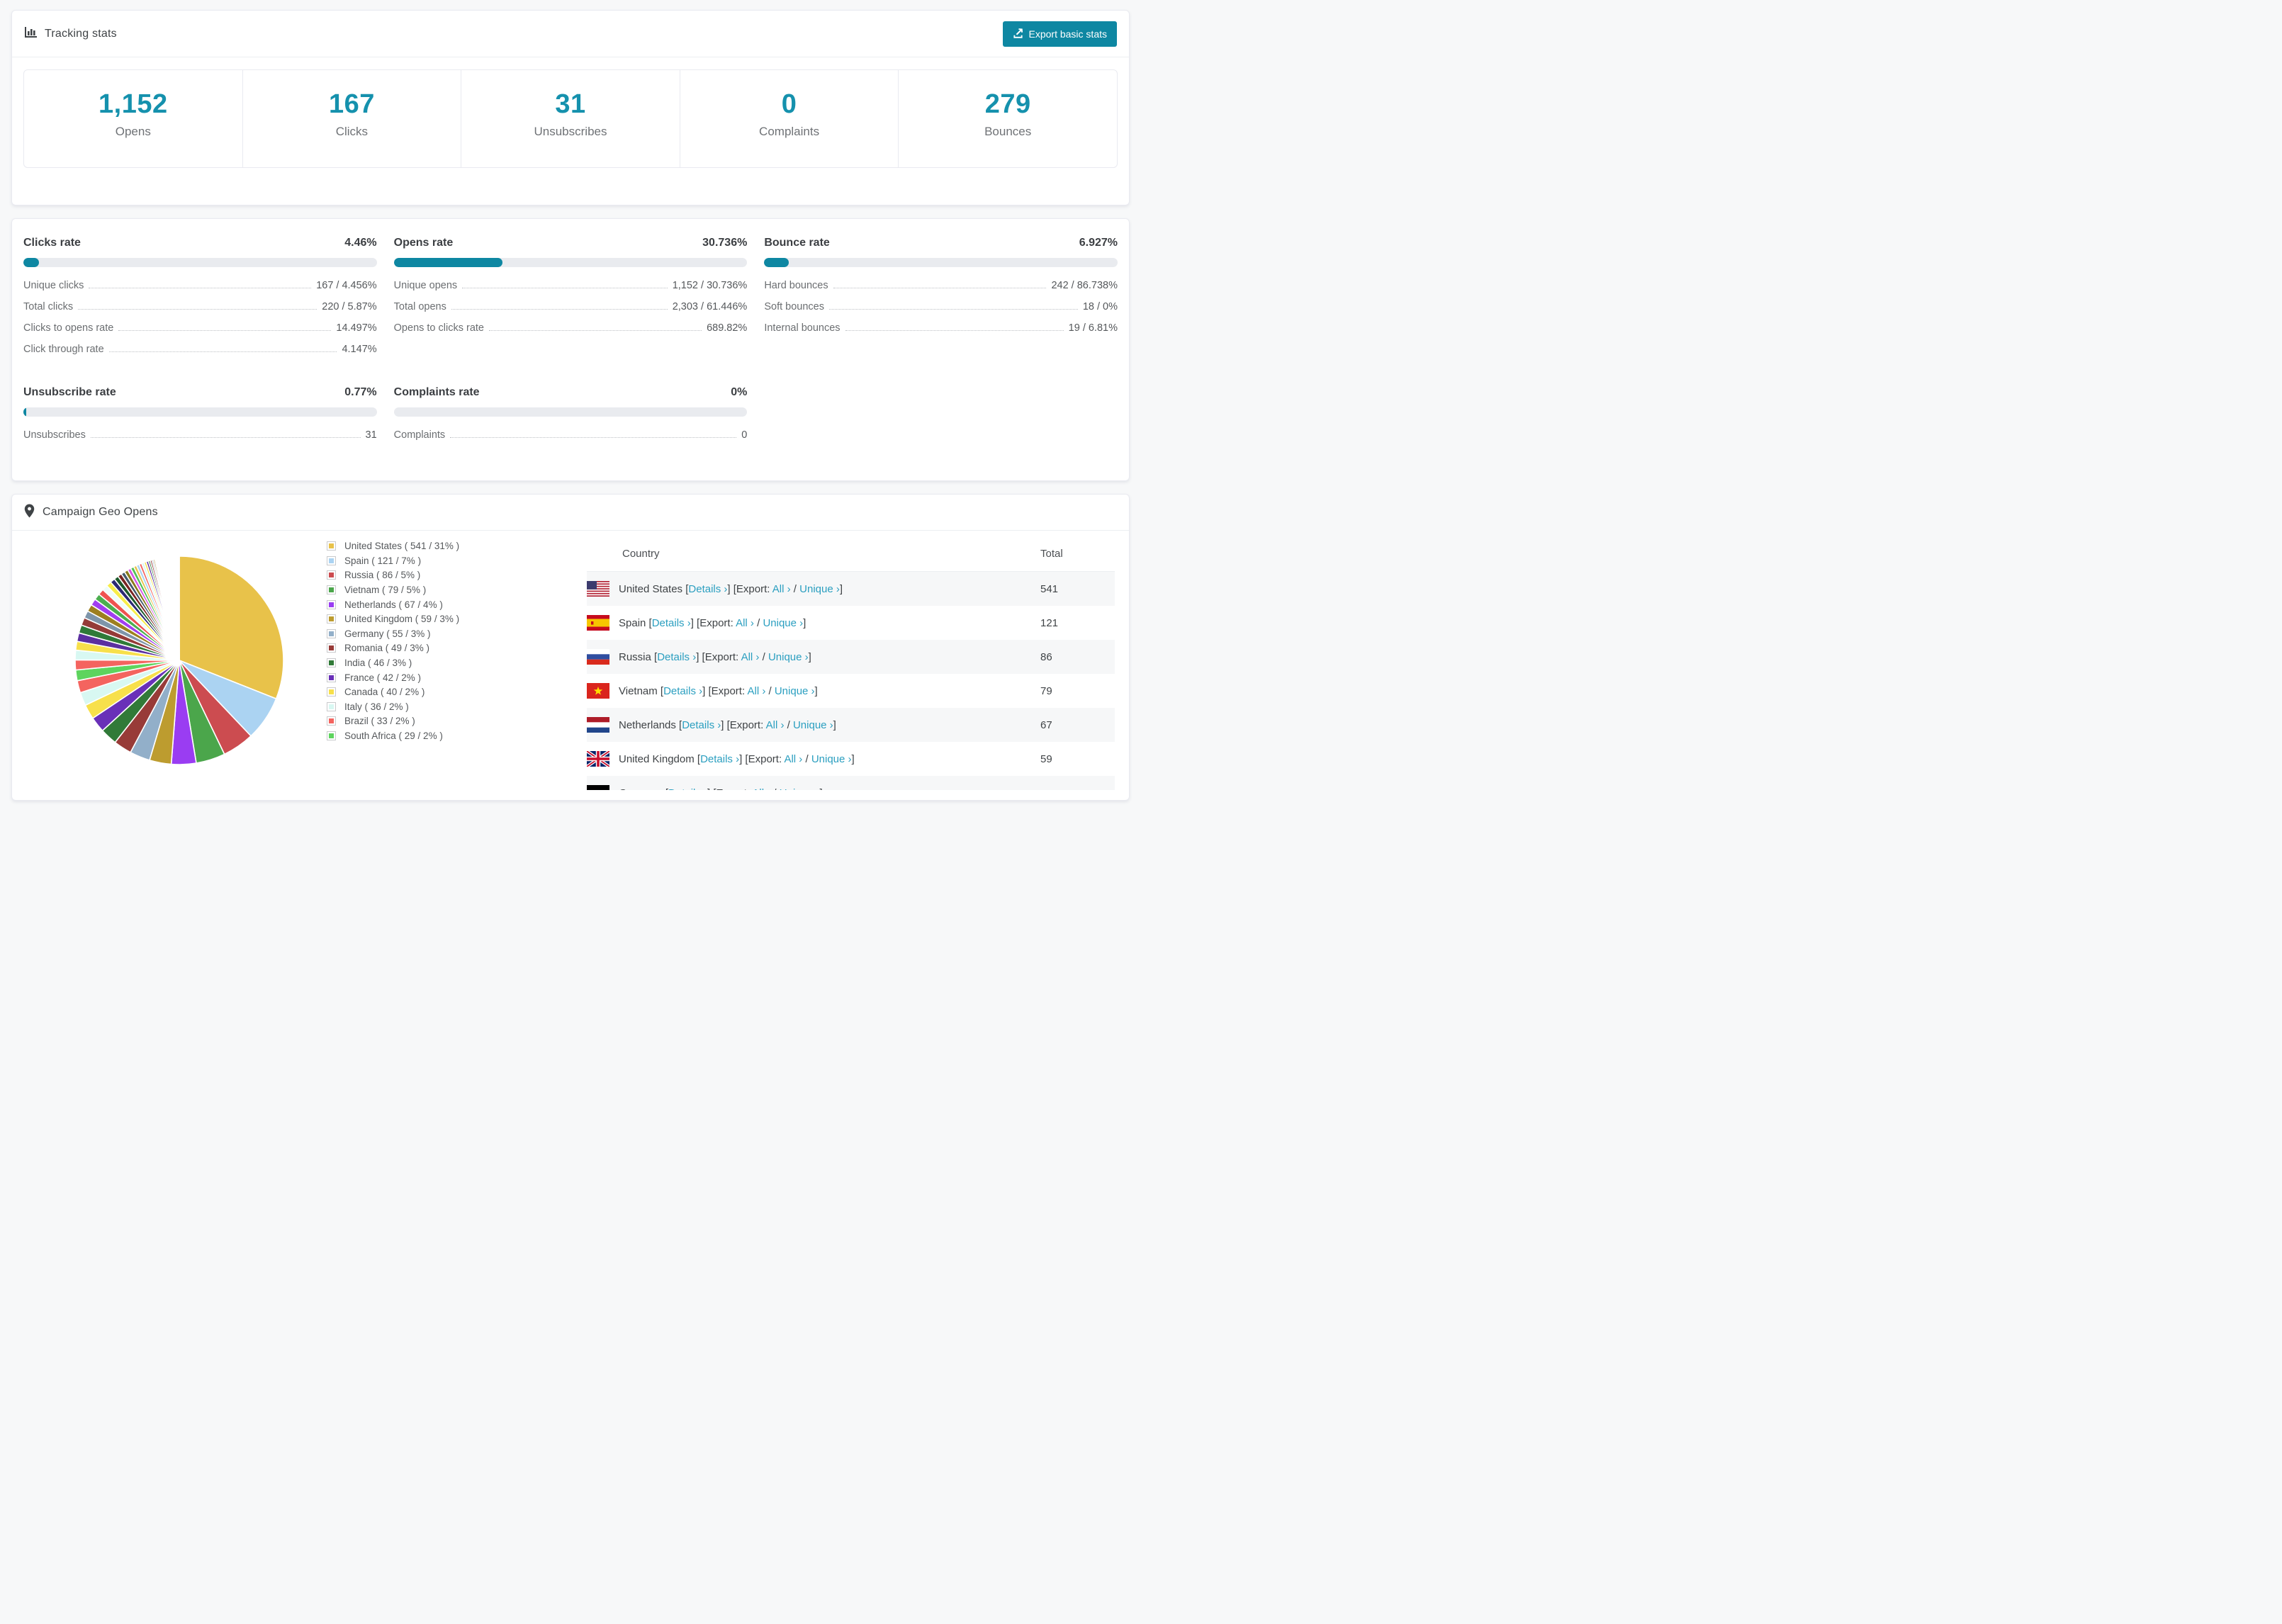 The image size is (2282, 1624). I want to click on rate-row-label: Unique clicks, so click(54, 286).